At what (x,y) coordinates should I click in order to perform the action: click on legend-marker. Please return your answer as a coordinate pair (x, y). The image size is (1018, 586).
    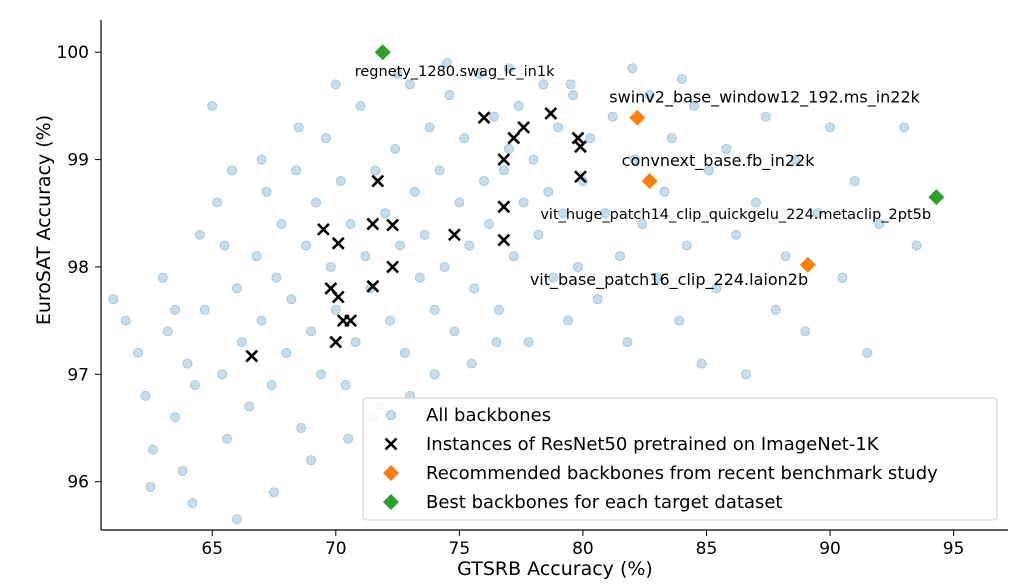
    Looking at the image, I should click on (391, 502).